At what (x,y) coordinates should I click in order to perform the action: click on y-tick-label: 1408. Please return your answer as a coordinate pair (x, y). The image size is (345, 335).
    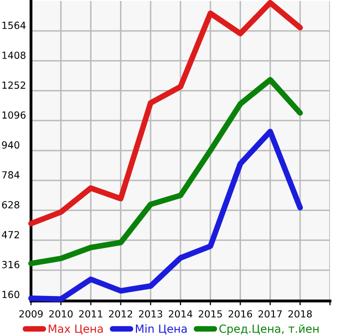
    Looking at the image, I should click on (14, 55).